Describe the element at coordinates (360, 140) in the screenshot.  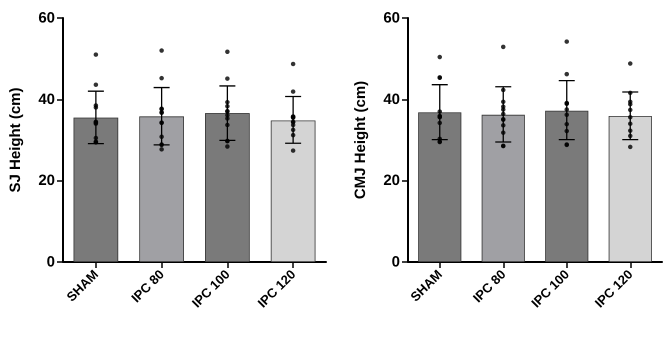
I see `y-axis-title: CMJ Height (cm)` at that location.